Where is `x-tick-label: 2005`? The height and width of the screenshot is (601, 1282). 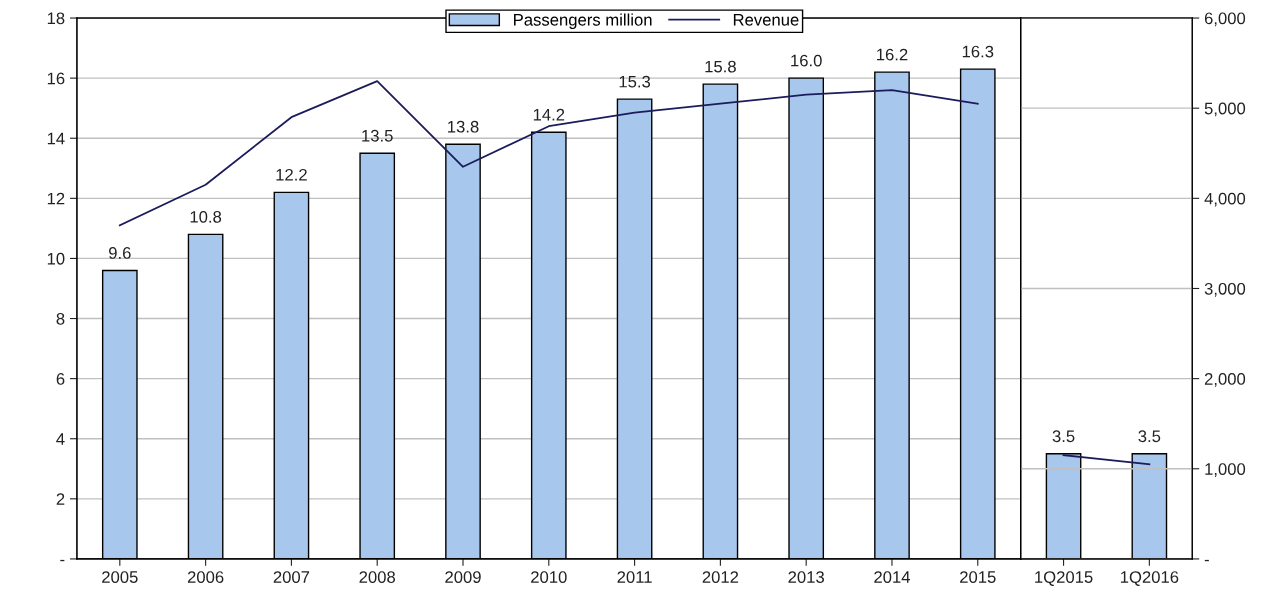 x-tick-label: 2005 is located at coordinates (120, 577).